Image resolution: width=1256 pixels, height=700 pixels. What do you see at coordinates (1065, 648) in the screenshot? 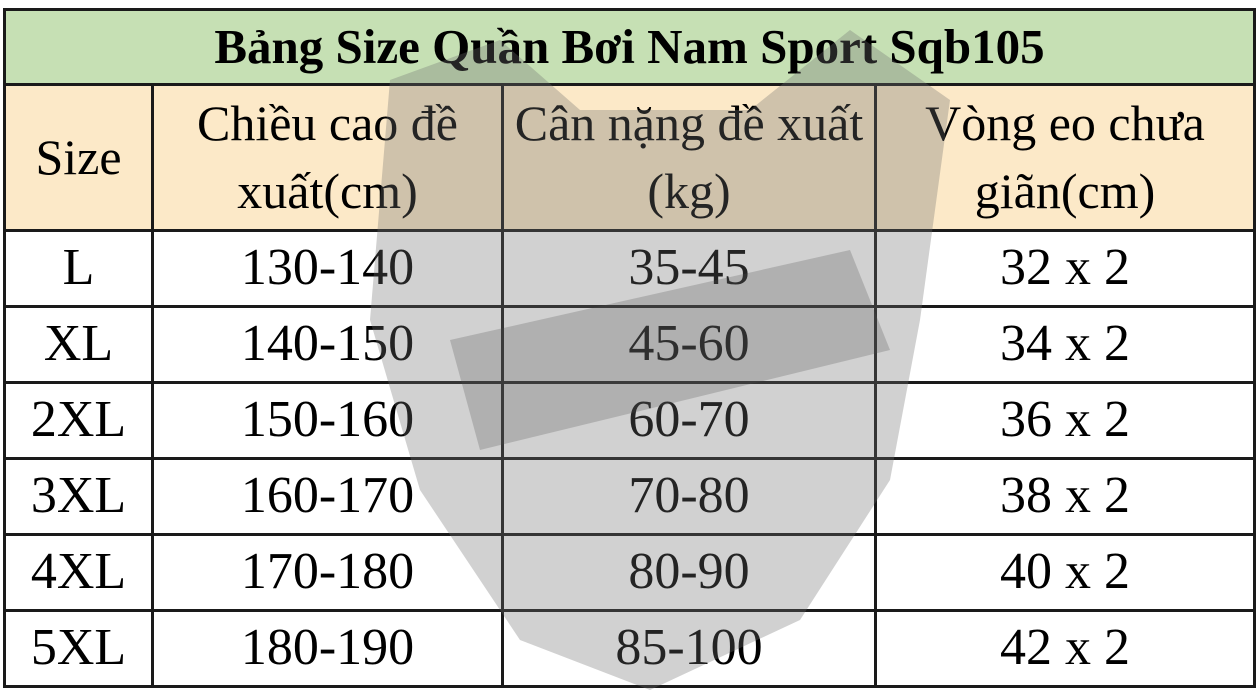
I see `cell-waist: 42 x 2` at bounding box center [1065, 648].